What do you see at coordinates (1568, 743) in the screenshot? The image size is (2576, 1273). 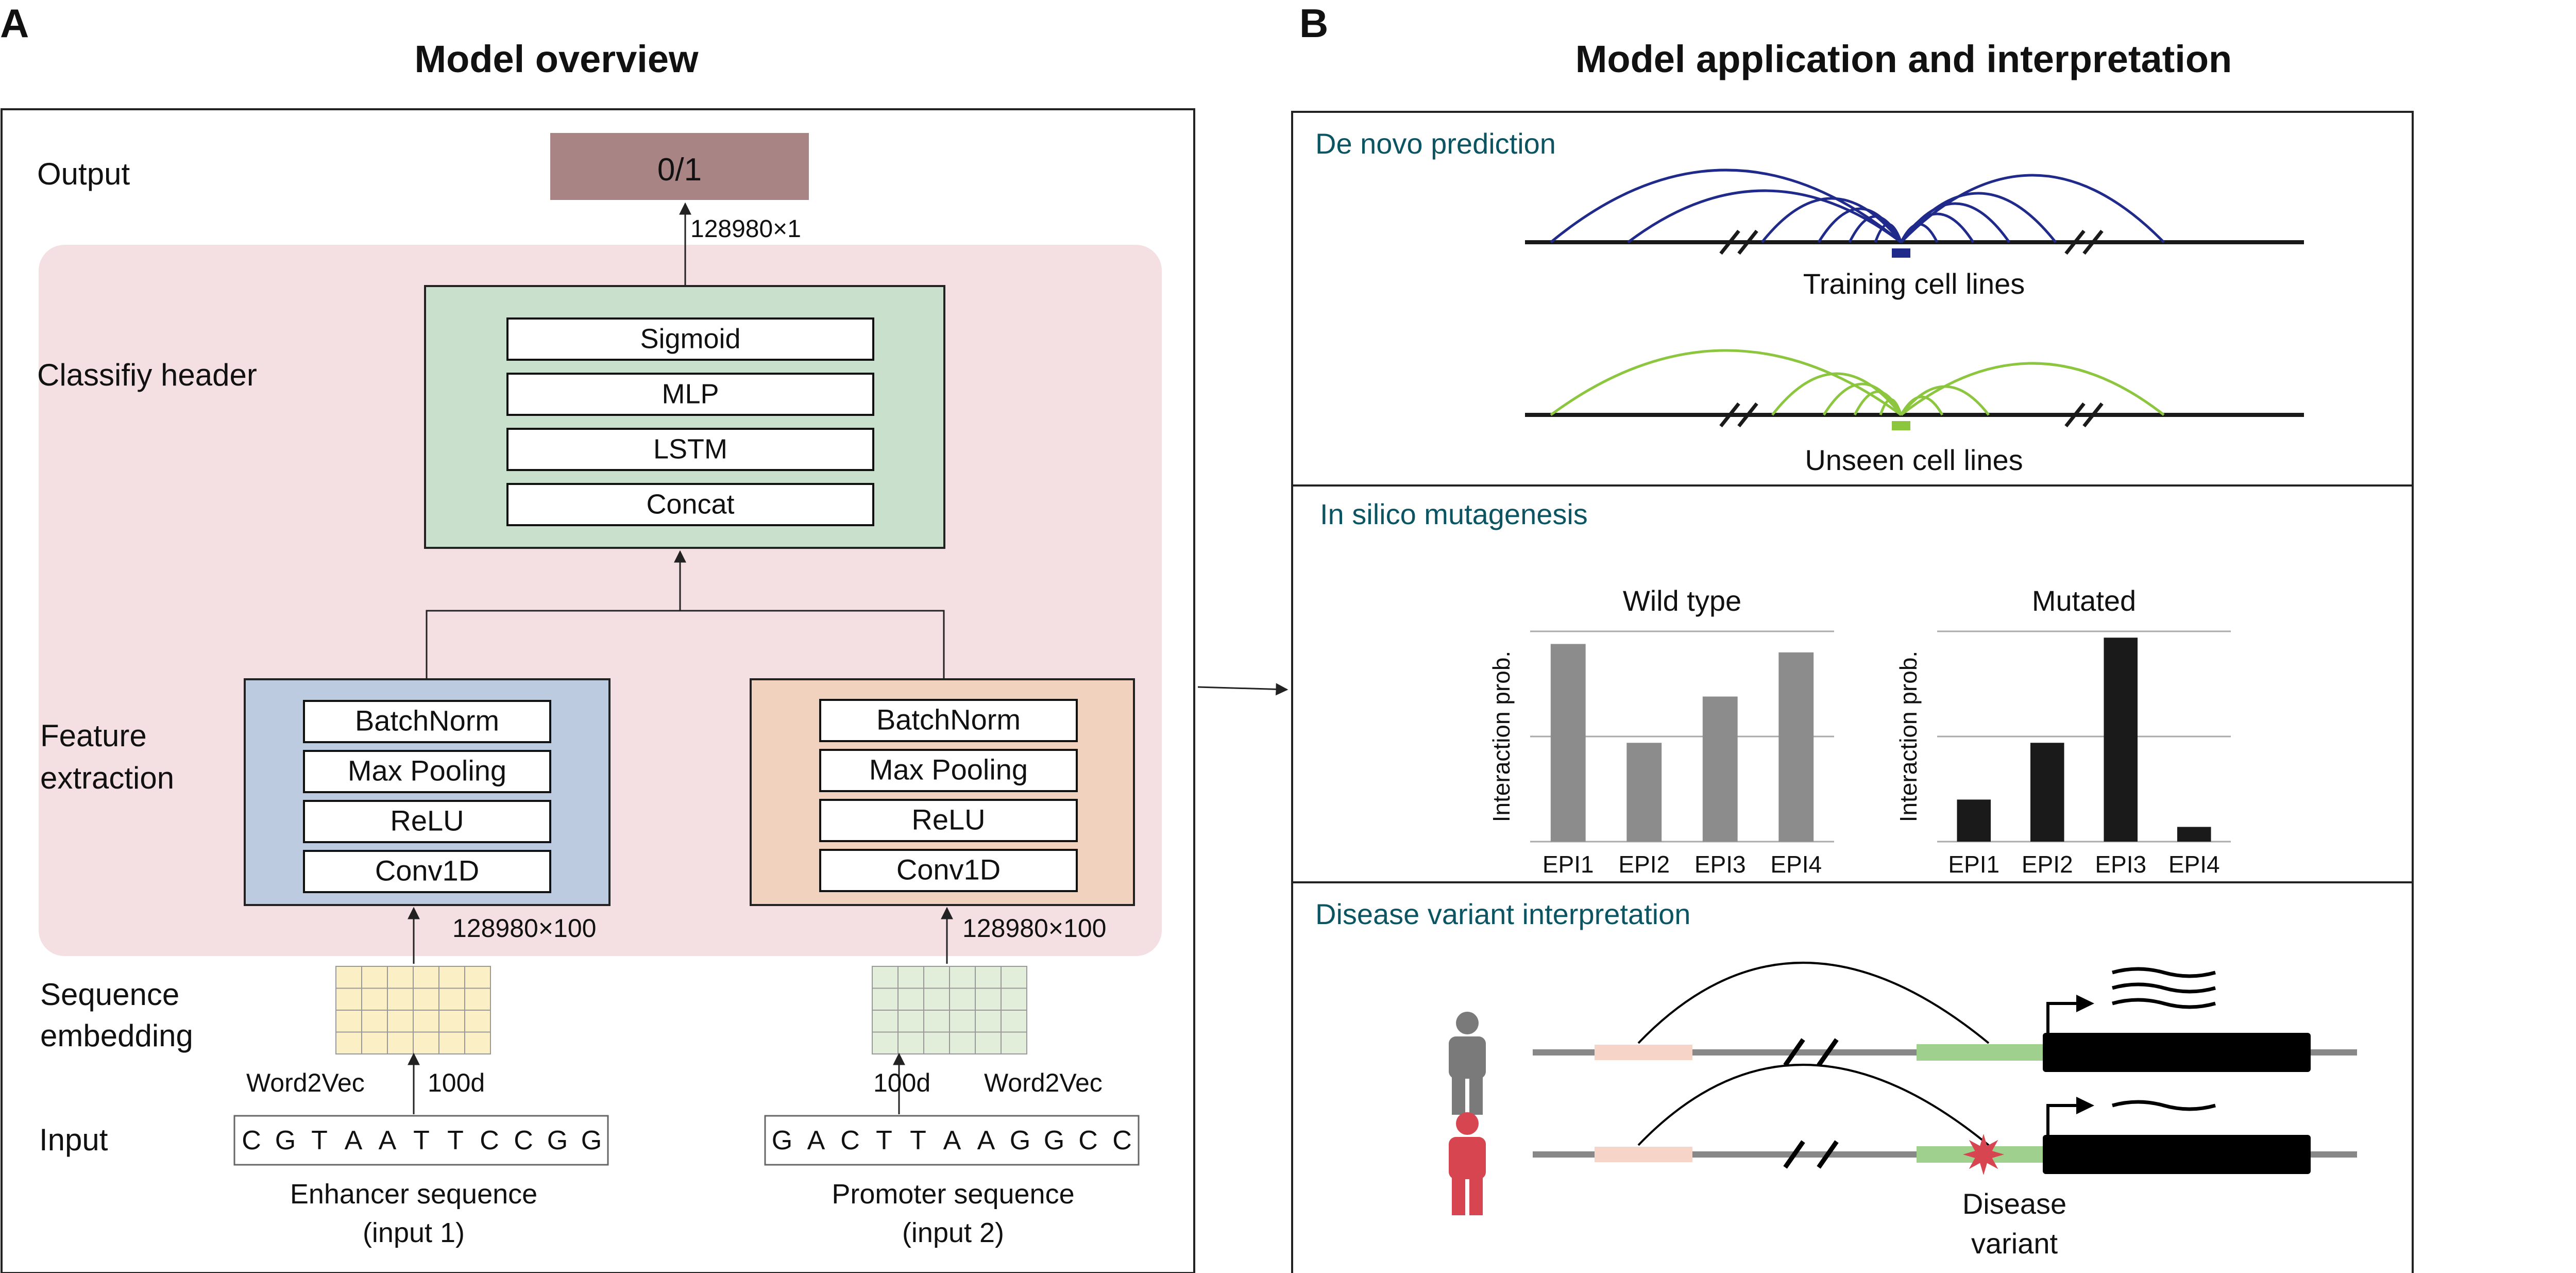 I see `chart-0-bar-epi1` at bounding box center [1568, 743].